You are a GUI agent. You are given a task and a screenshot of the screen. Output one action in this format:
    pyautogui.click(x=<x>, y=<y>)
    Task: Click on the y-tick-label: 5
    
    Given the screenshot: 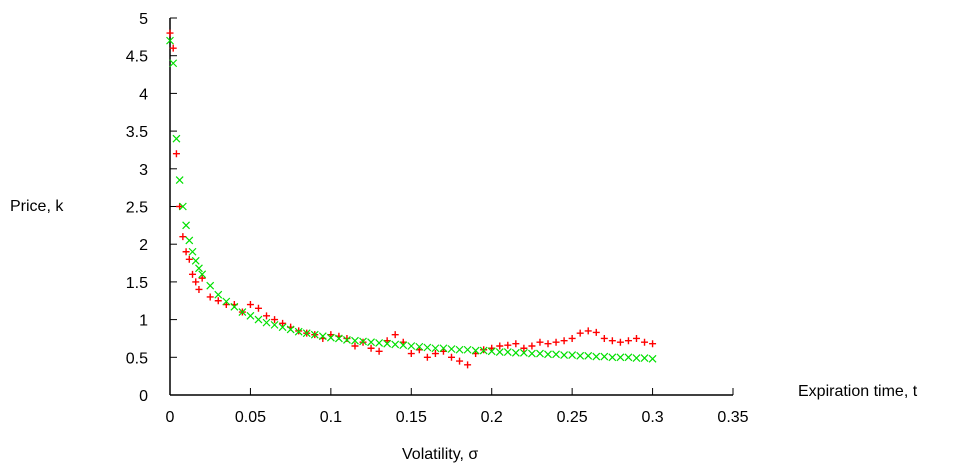 What is the action you would take?
    pyautogui.click(x=143, y=19)
    